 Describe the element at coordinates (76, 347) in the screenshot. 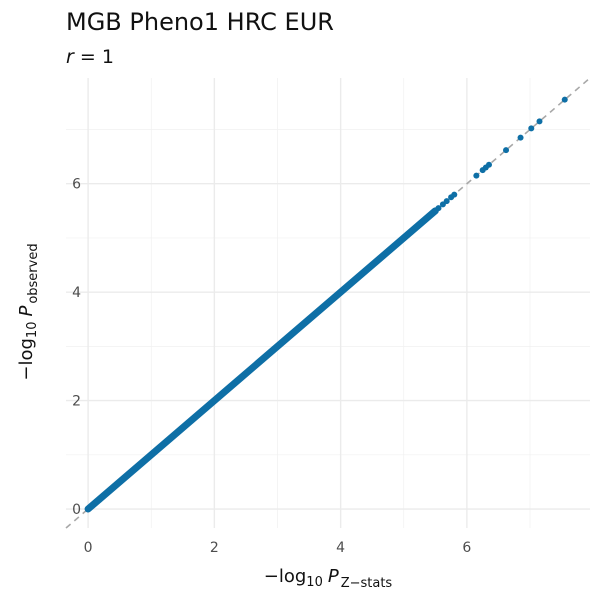

I see `y-tick-labels: 0 2 4 6` at that location.